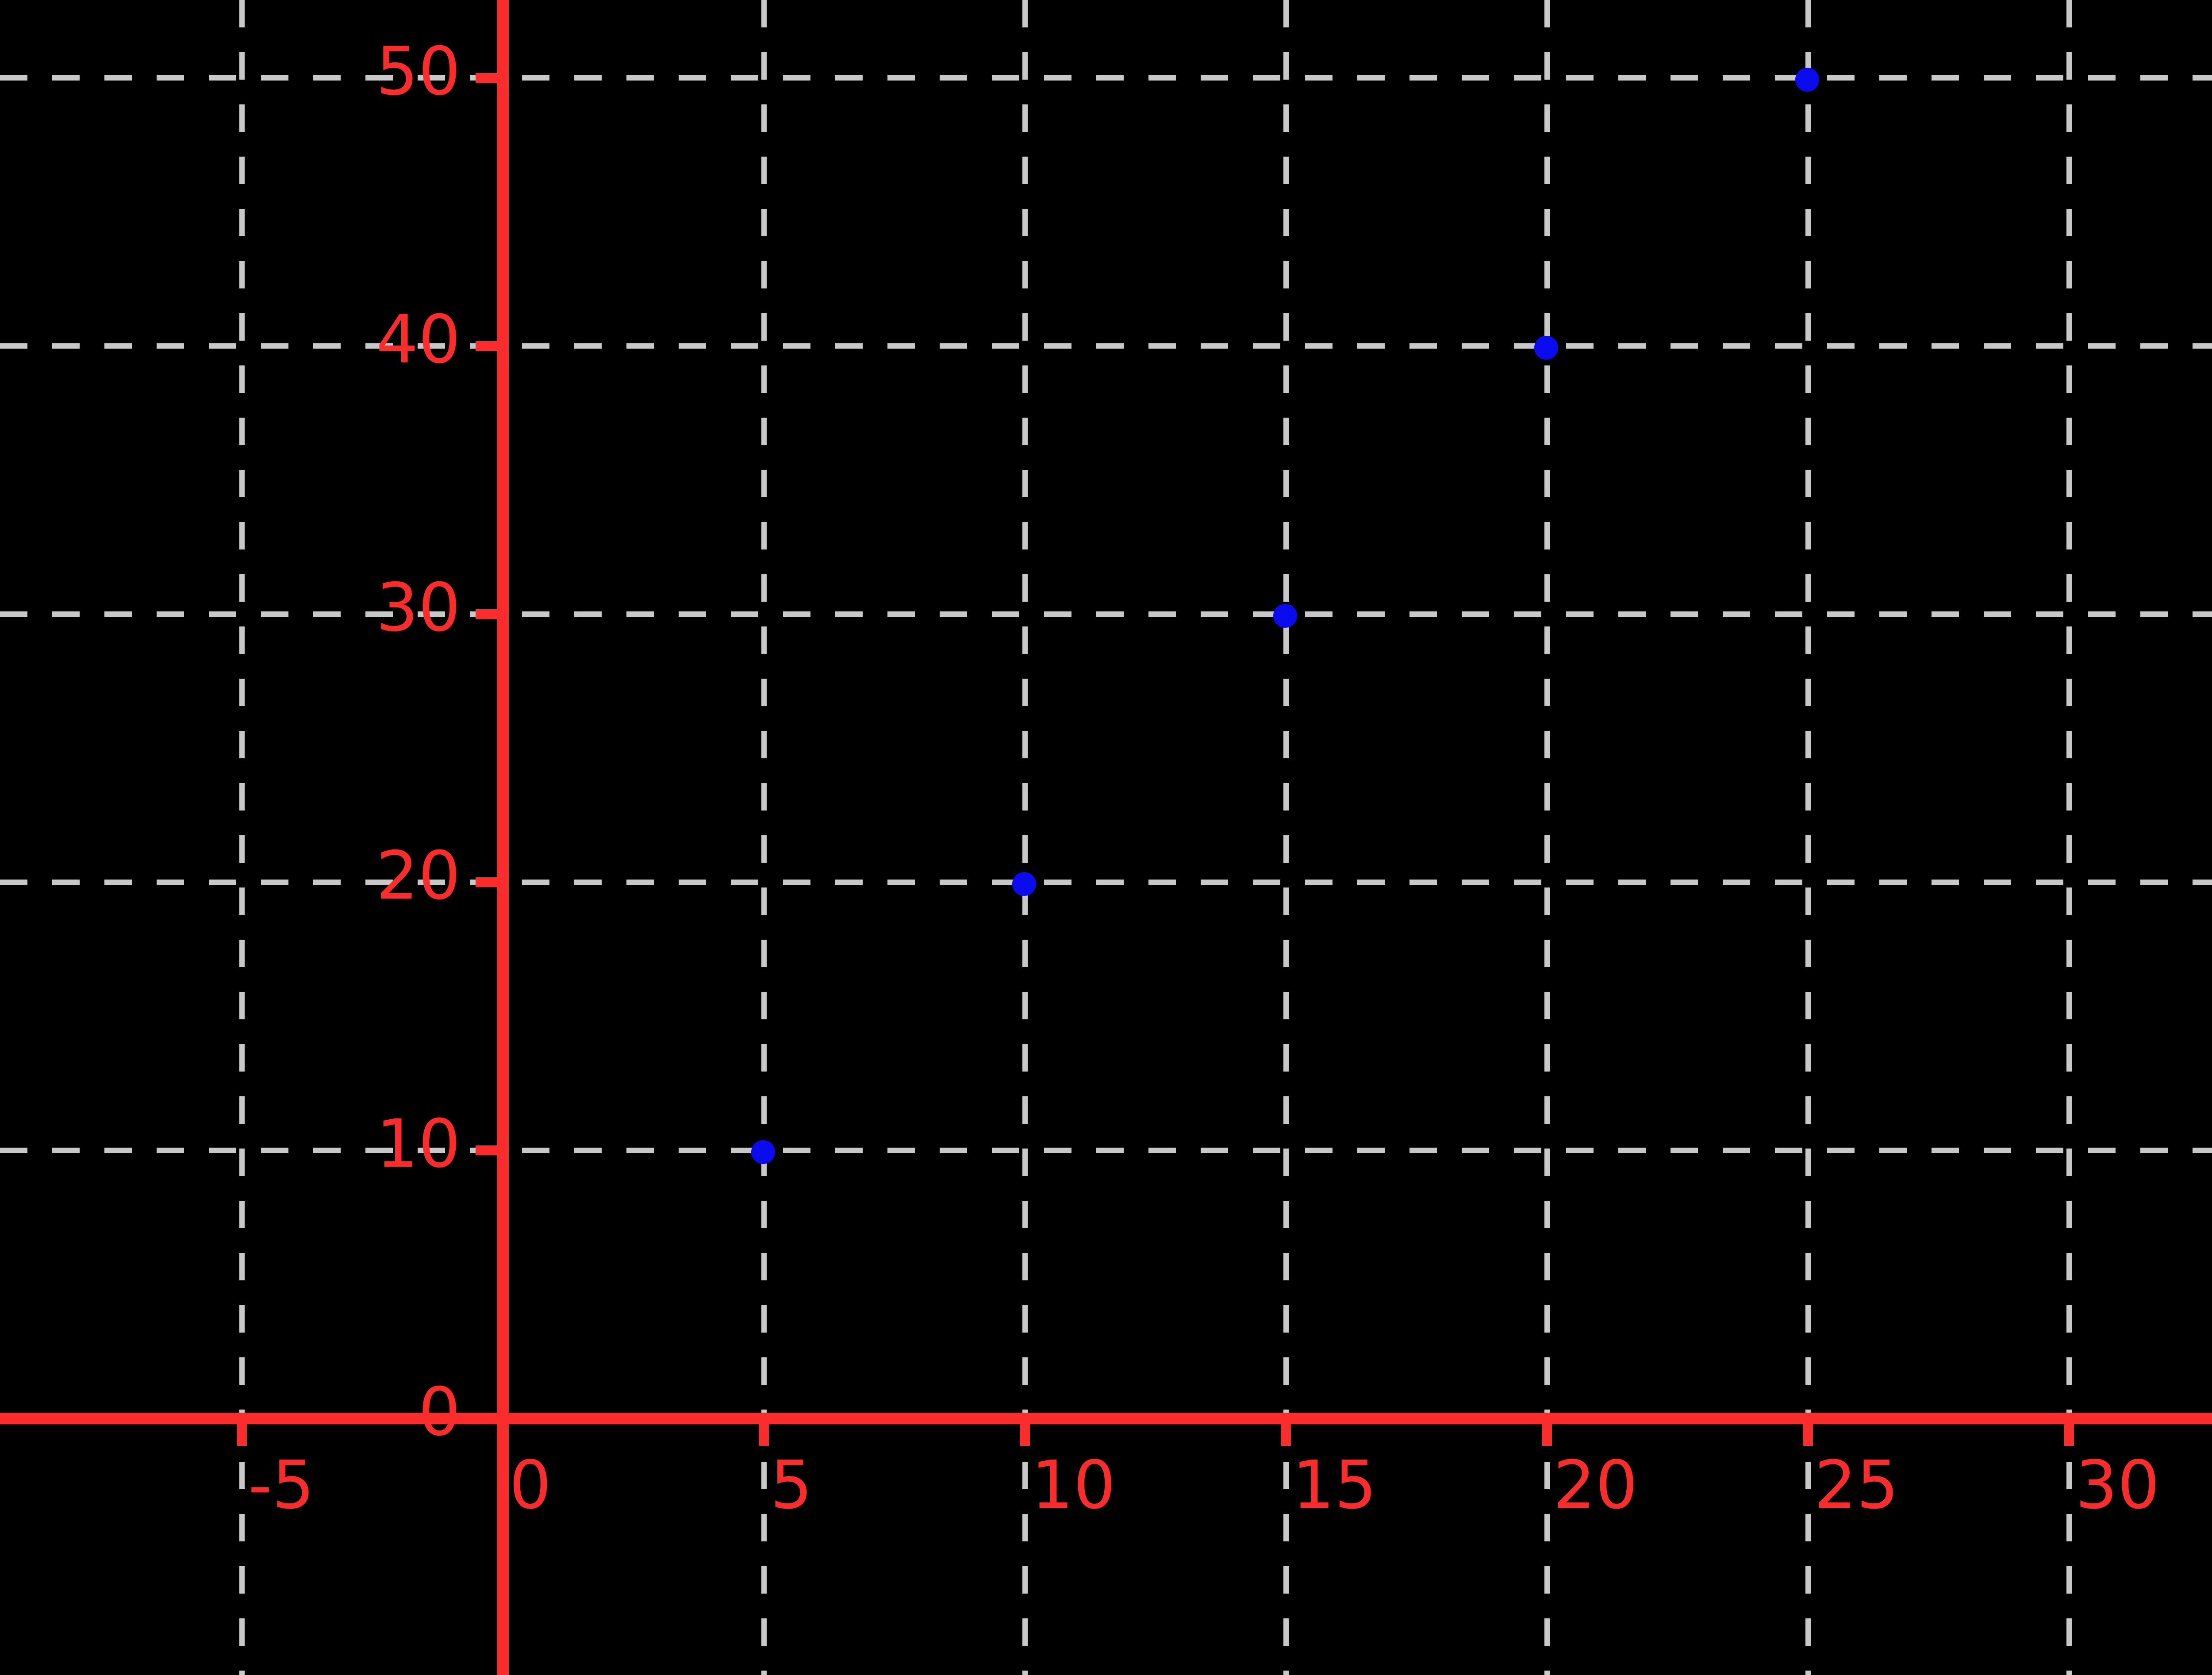  I want to click on x-tick-label: 15, so click(1335, 1486).